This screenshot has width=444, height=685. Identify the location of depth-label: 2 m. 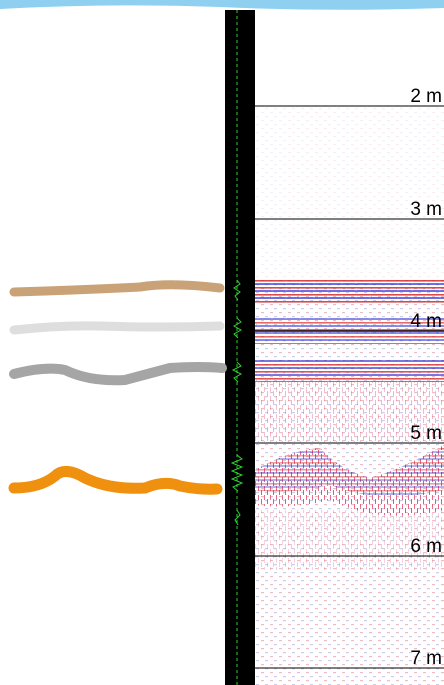
(426, 96).